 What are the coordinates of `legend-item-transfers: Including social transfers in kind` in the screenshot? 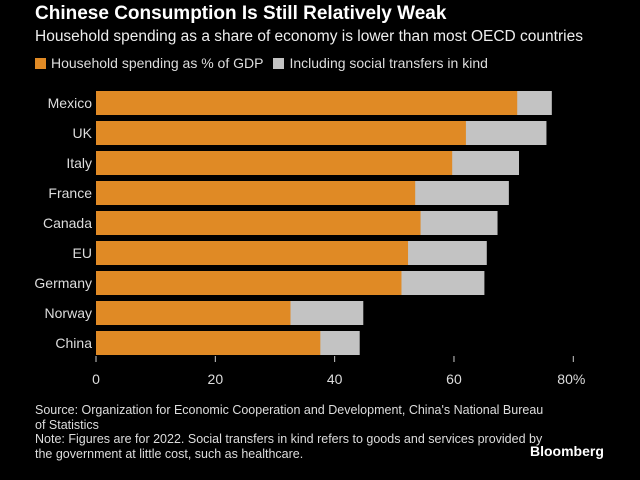 It's located at (380, 63).